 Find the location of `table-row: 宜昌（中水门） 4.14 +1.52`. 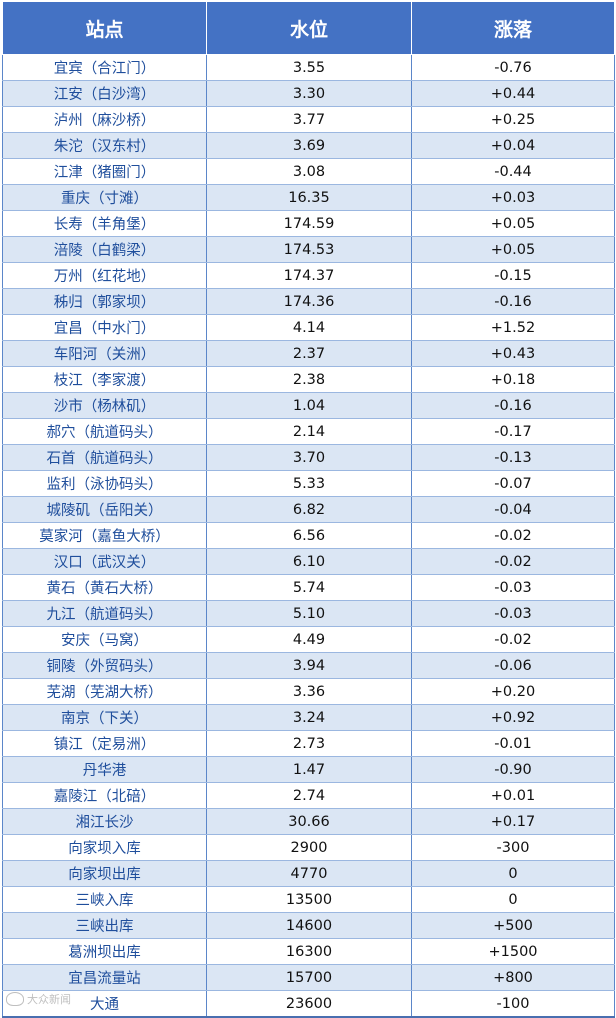

table-row: 宜昌（中水门） 4.14 +1.52 is located at coordinates (308, 327).